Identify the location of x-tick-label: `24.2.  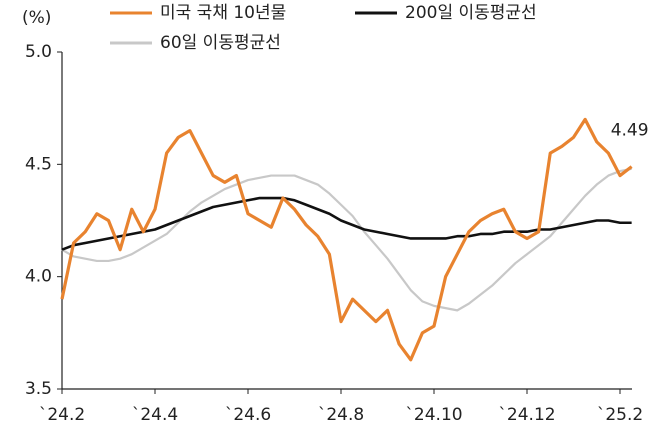
(62, 415).